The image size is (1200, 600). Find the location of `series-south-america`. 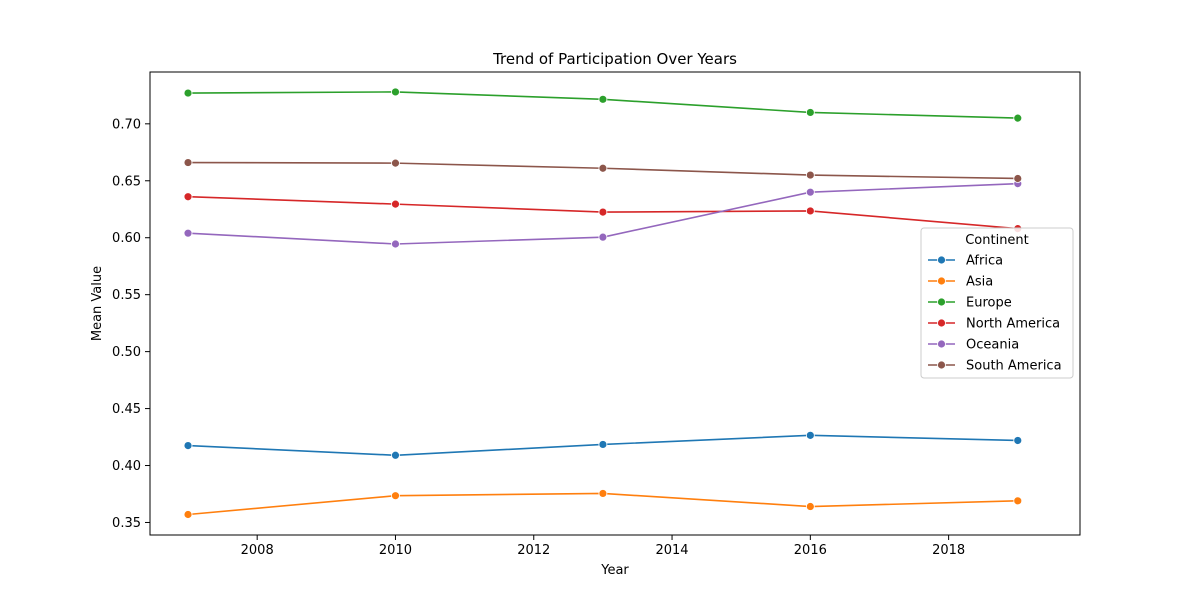

series-south-america is located at coordinates (603, 170).